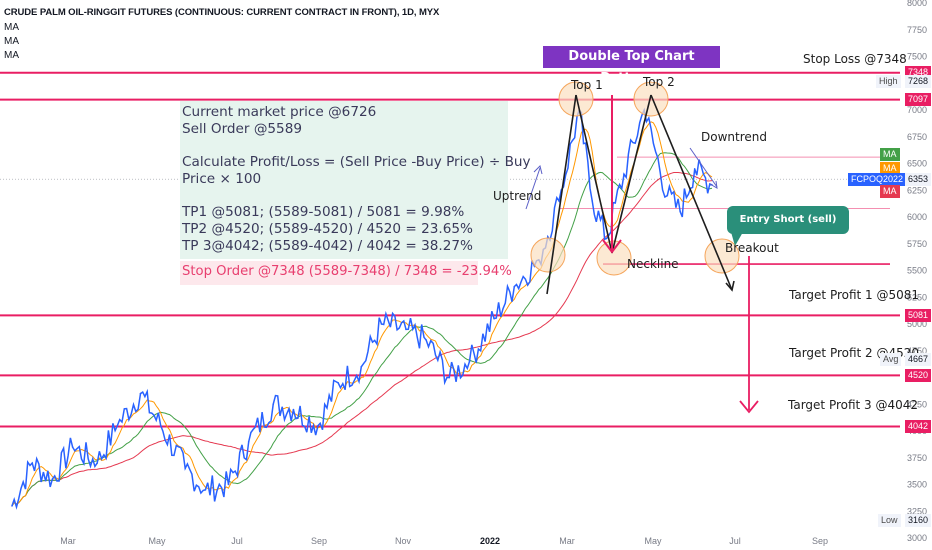  I want to click on price-axis-bg, so click(917, 275).